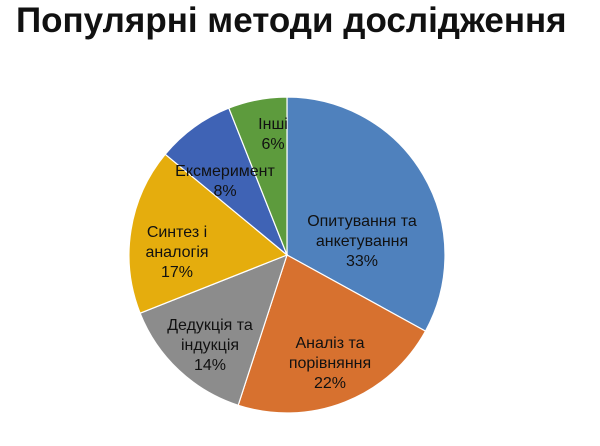 This screenshot has width=600, height=446. I want to click on chart-title: Популярні методи дослідження, so click(291, 20).